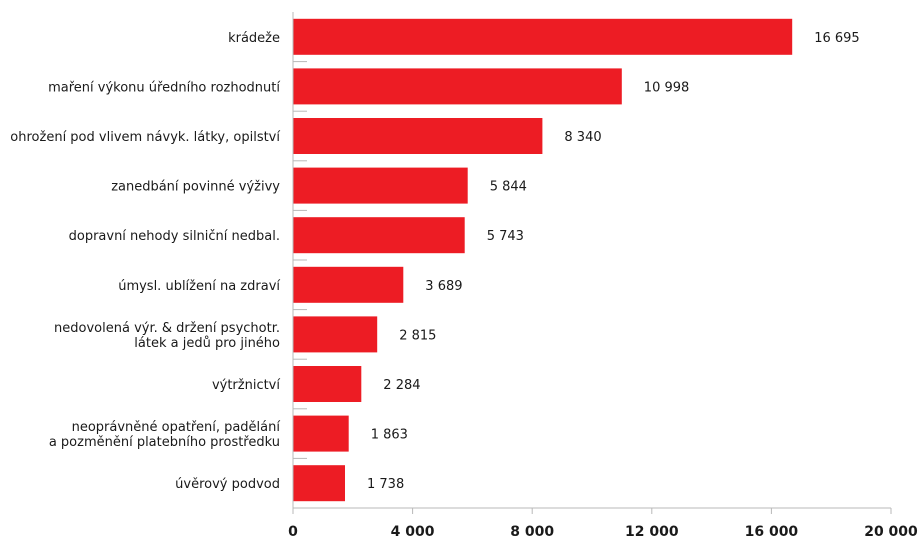 The height and width of the screenshot is (541, 922). I want to click on category-label-7: výtržnictví, so click(246, 385).